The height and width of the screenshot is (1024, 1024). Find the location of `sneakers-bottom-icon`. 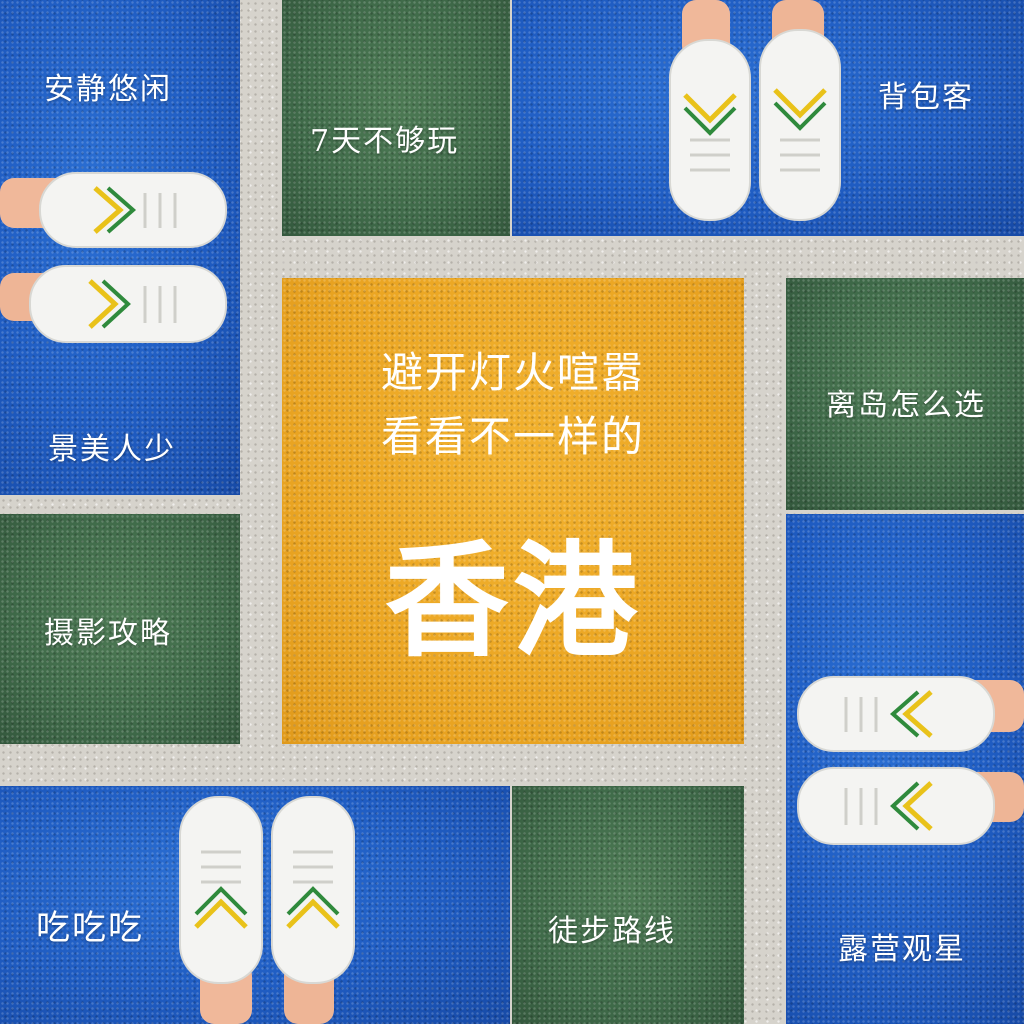

sneakers-bottom-icon is located at coordinates (267, 908).